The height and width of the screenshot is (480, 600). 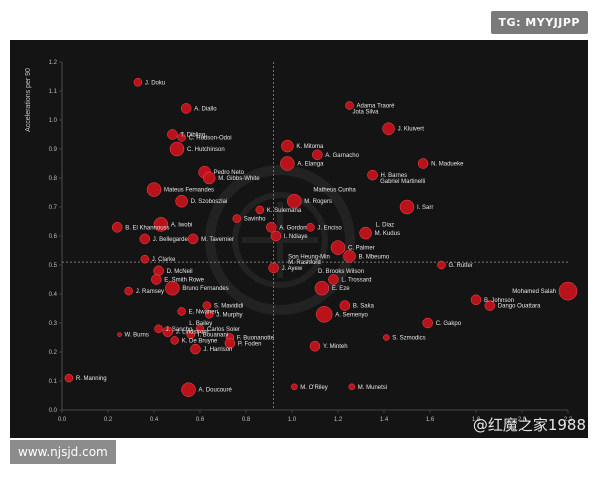 What do you see at coordinates (246, 420) in the screenshot?
I see `x-tick-label: 0.8` at bounding box center [246, 420].